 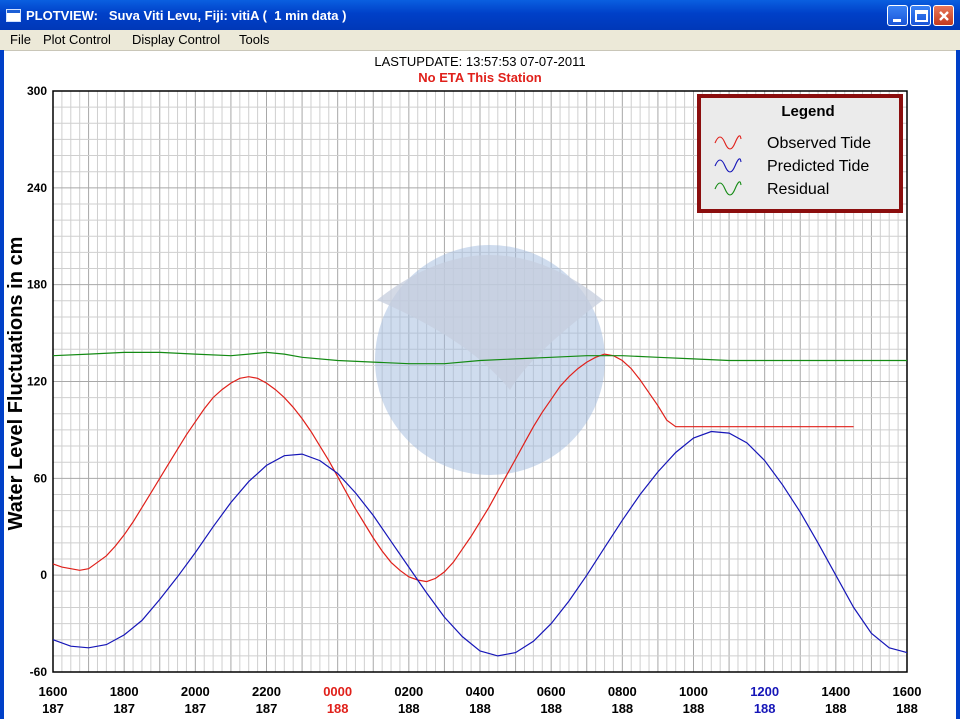 I want to click on close-button, so click(x=943, y=15).